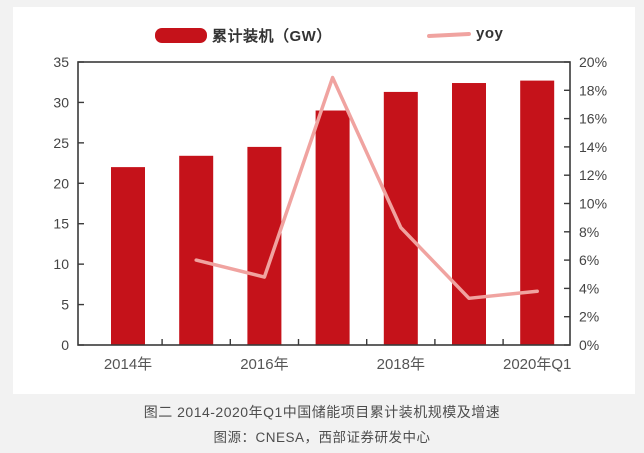 This screenshot has width=644, height=453. Describe the element at coordinates (322, 412) in the screenshot. I see `figure-caption: 图二 2014-2020年Q1中国储能项目累计装机规模及增速` at that location.